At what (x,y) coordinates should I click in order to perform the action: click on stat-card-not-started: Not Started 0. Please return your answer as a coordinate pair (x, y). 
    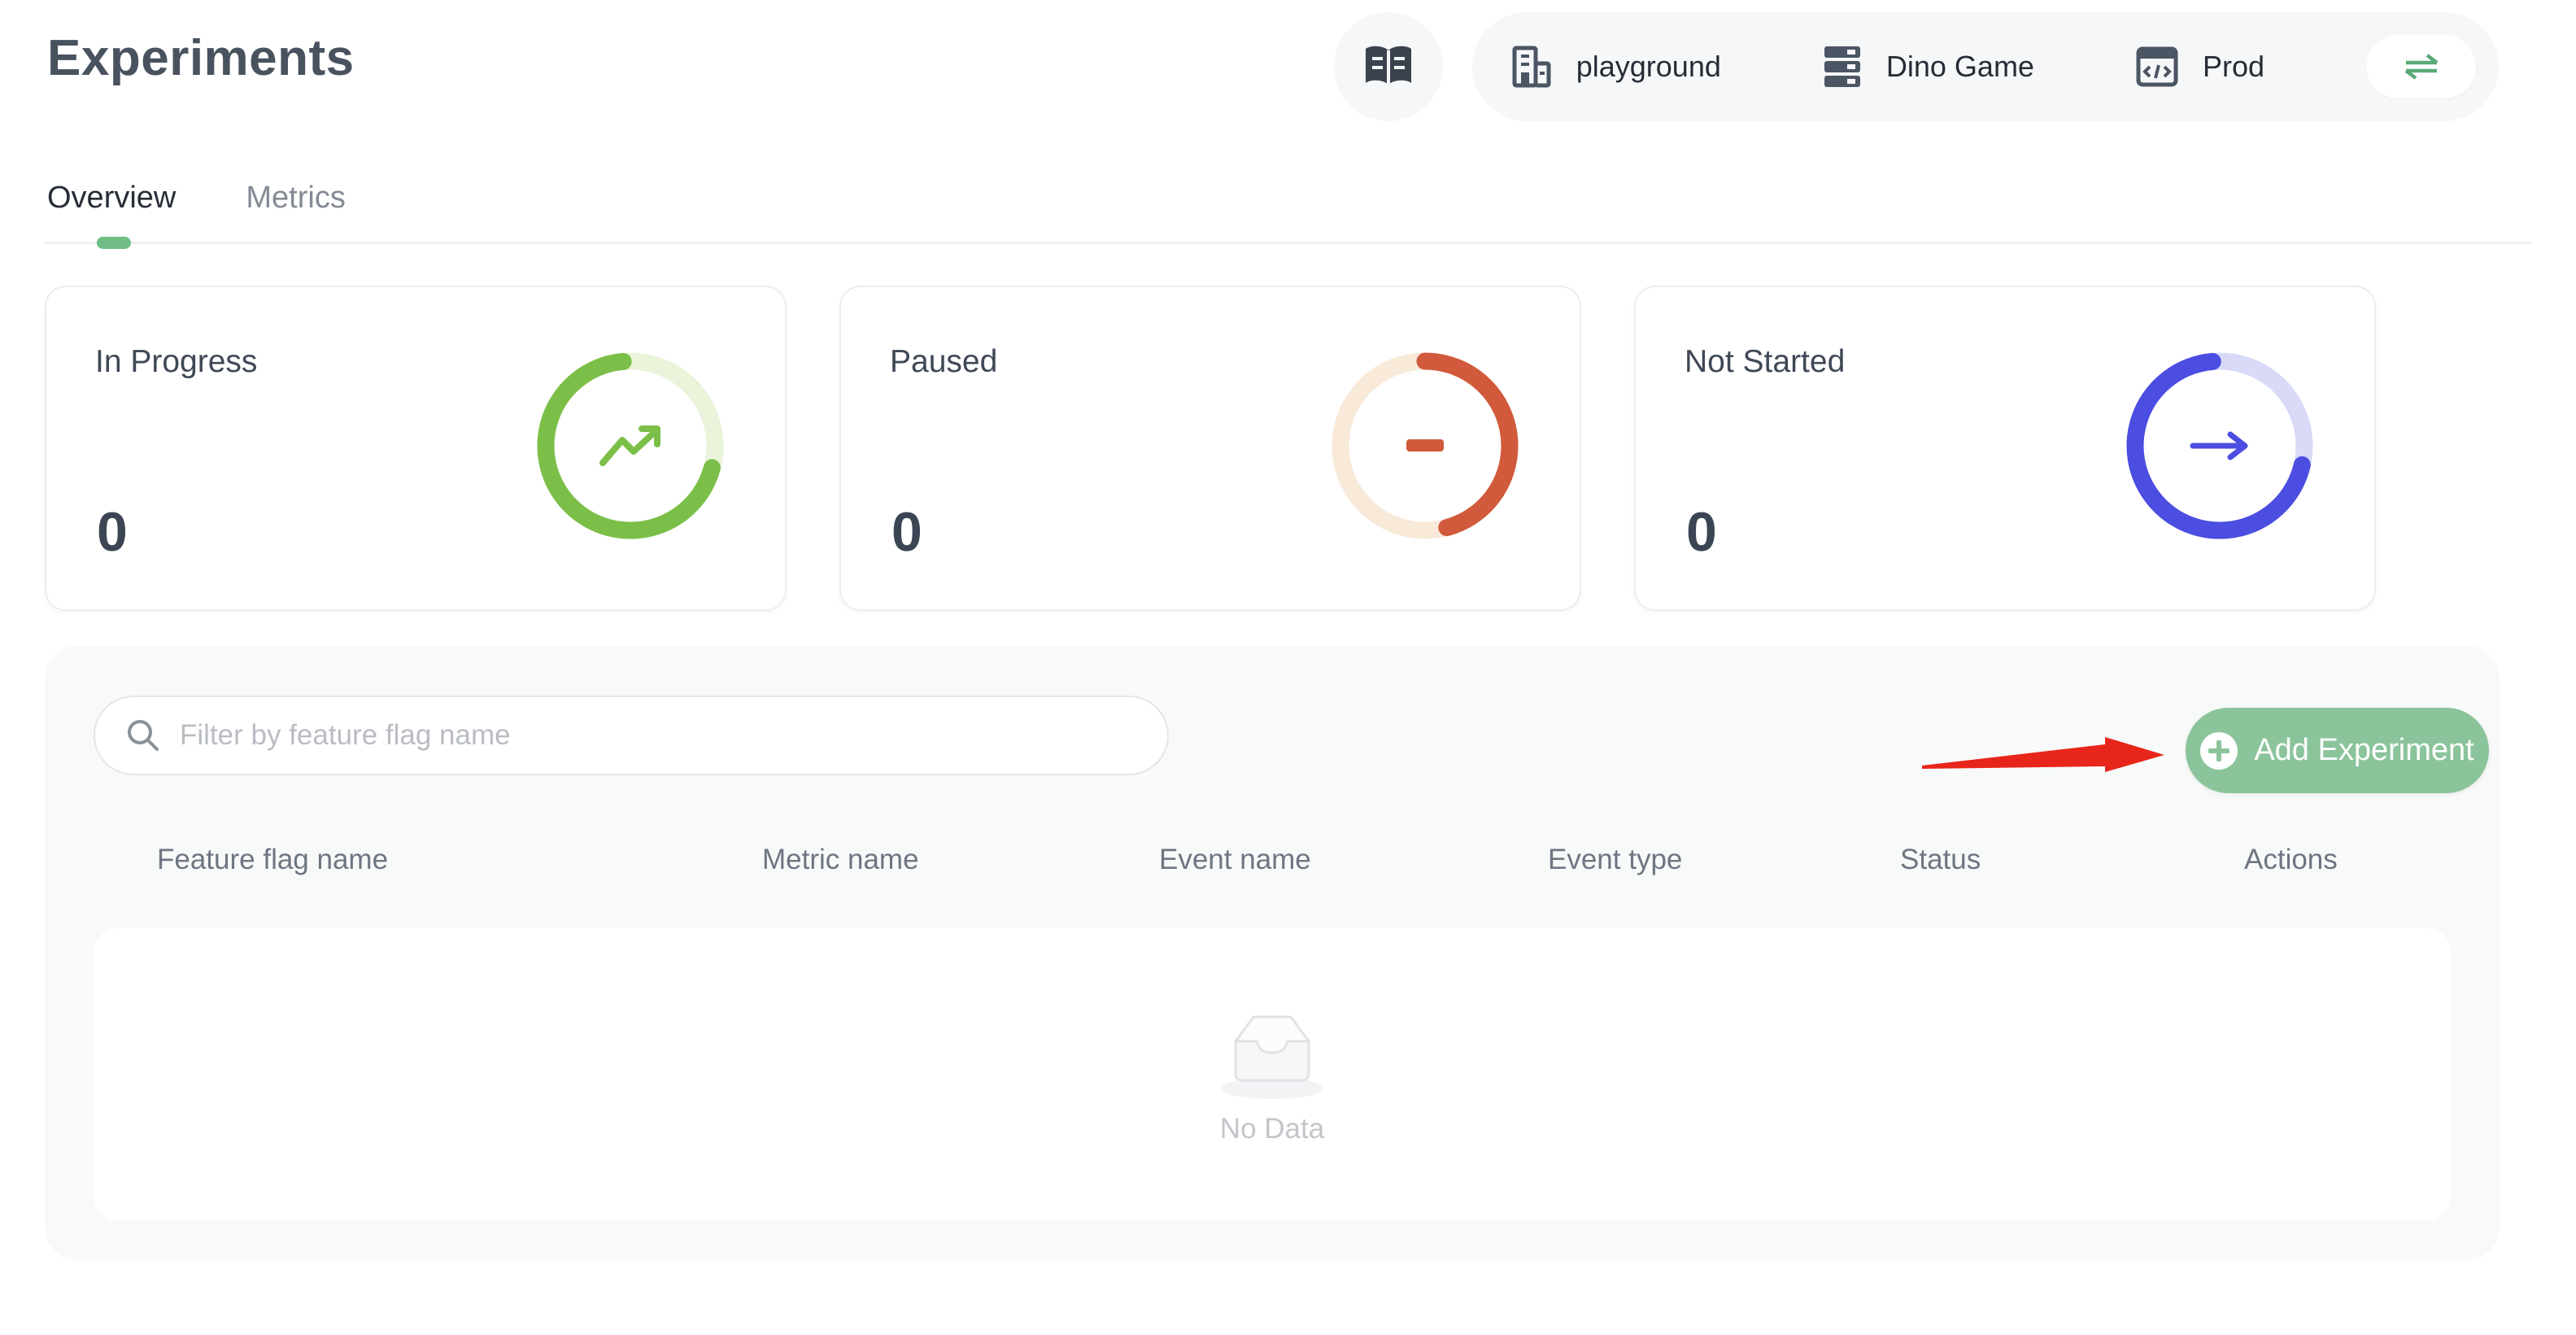
    Looking at the image, I should click on (2005, 448).